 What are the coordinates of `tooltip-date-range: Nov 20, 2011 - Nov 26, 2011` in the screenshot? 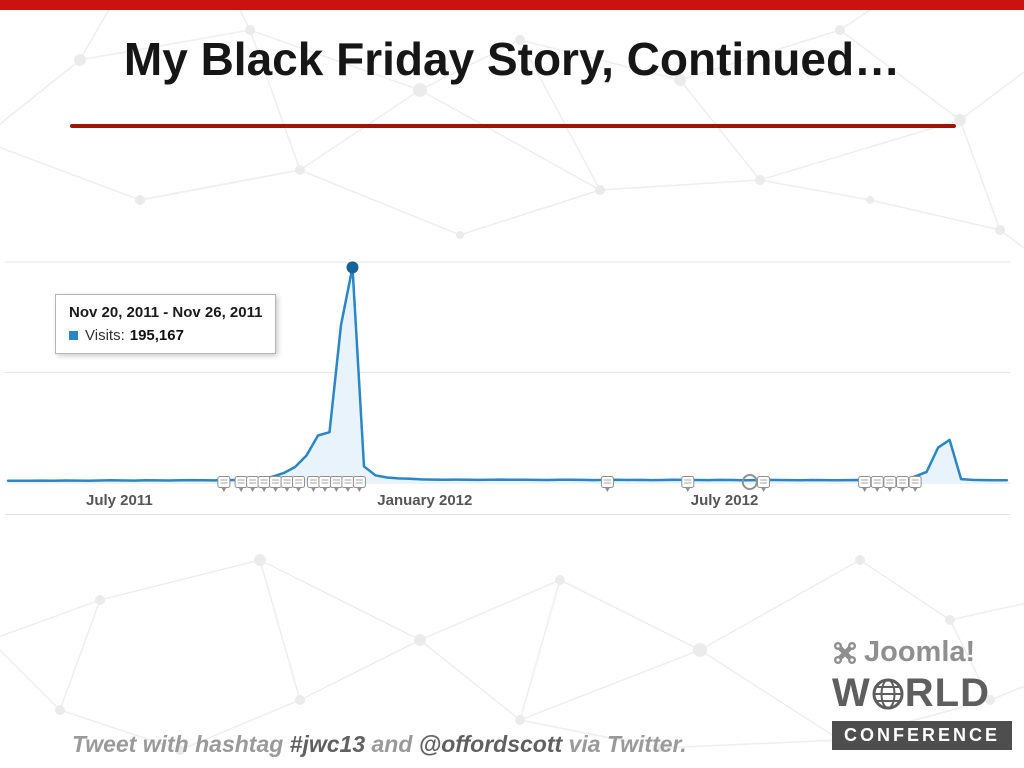 It's located at (166, 312).